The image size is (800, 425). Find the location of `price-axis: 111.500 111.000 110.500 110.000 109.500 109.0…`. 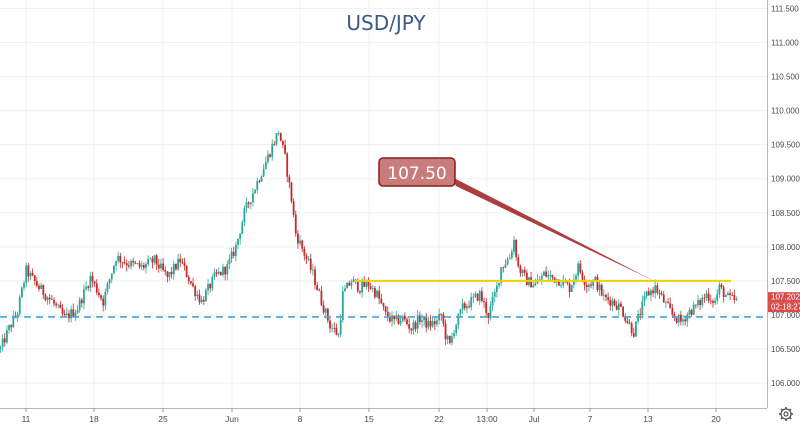

price-axis: 111.500 111.000 110.500 110.000 109.500 109.0… is located at coordinates (783, 204).